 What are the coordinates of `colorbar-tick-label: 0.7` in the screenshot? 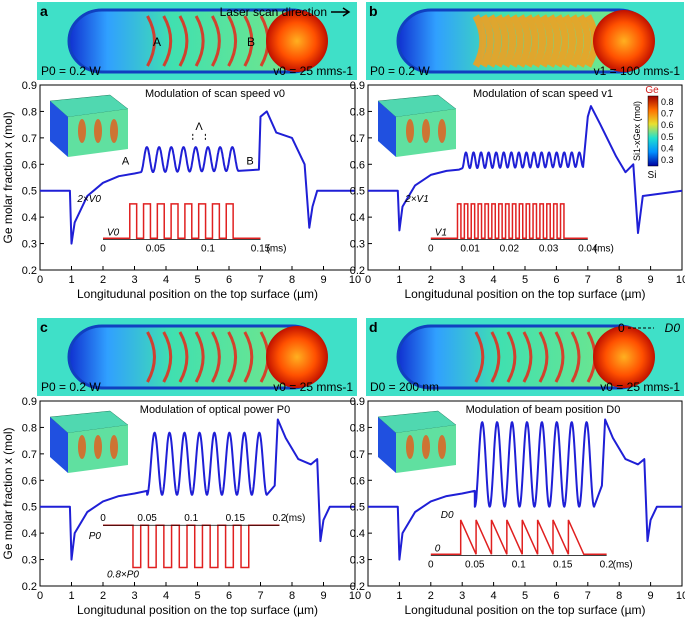 It's located at (667, 114).